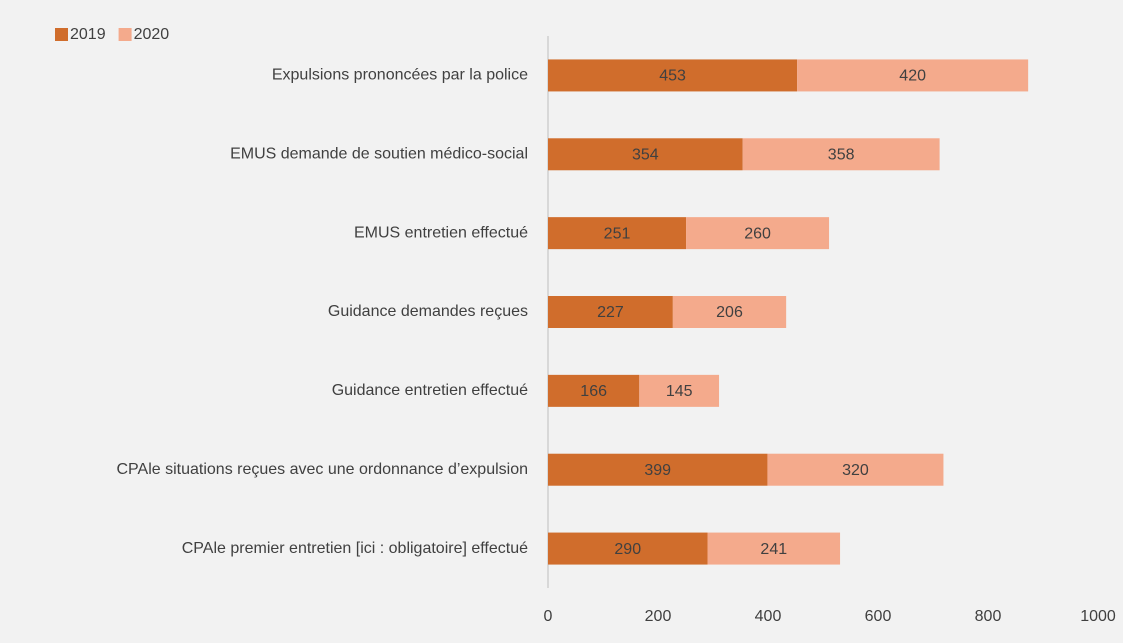 The height and width of the screenshot is (643, 1123). I want to click on y-tick-label: EMUS demande de soutien médico-social, so click(379, 154).